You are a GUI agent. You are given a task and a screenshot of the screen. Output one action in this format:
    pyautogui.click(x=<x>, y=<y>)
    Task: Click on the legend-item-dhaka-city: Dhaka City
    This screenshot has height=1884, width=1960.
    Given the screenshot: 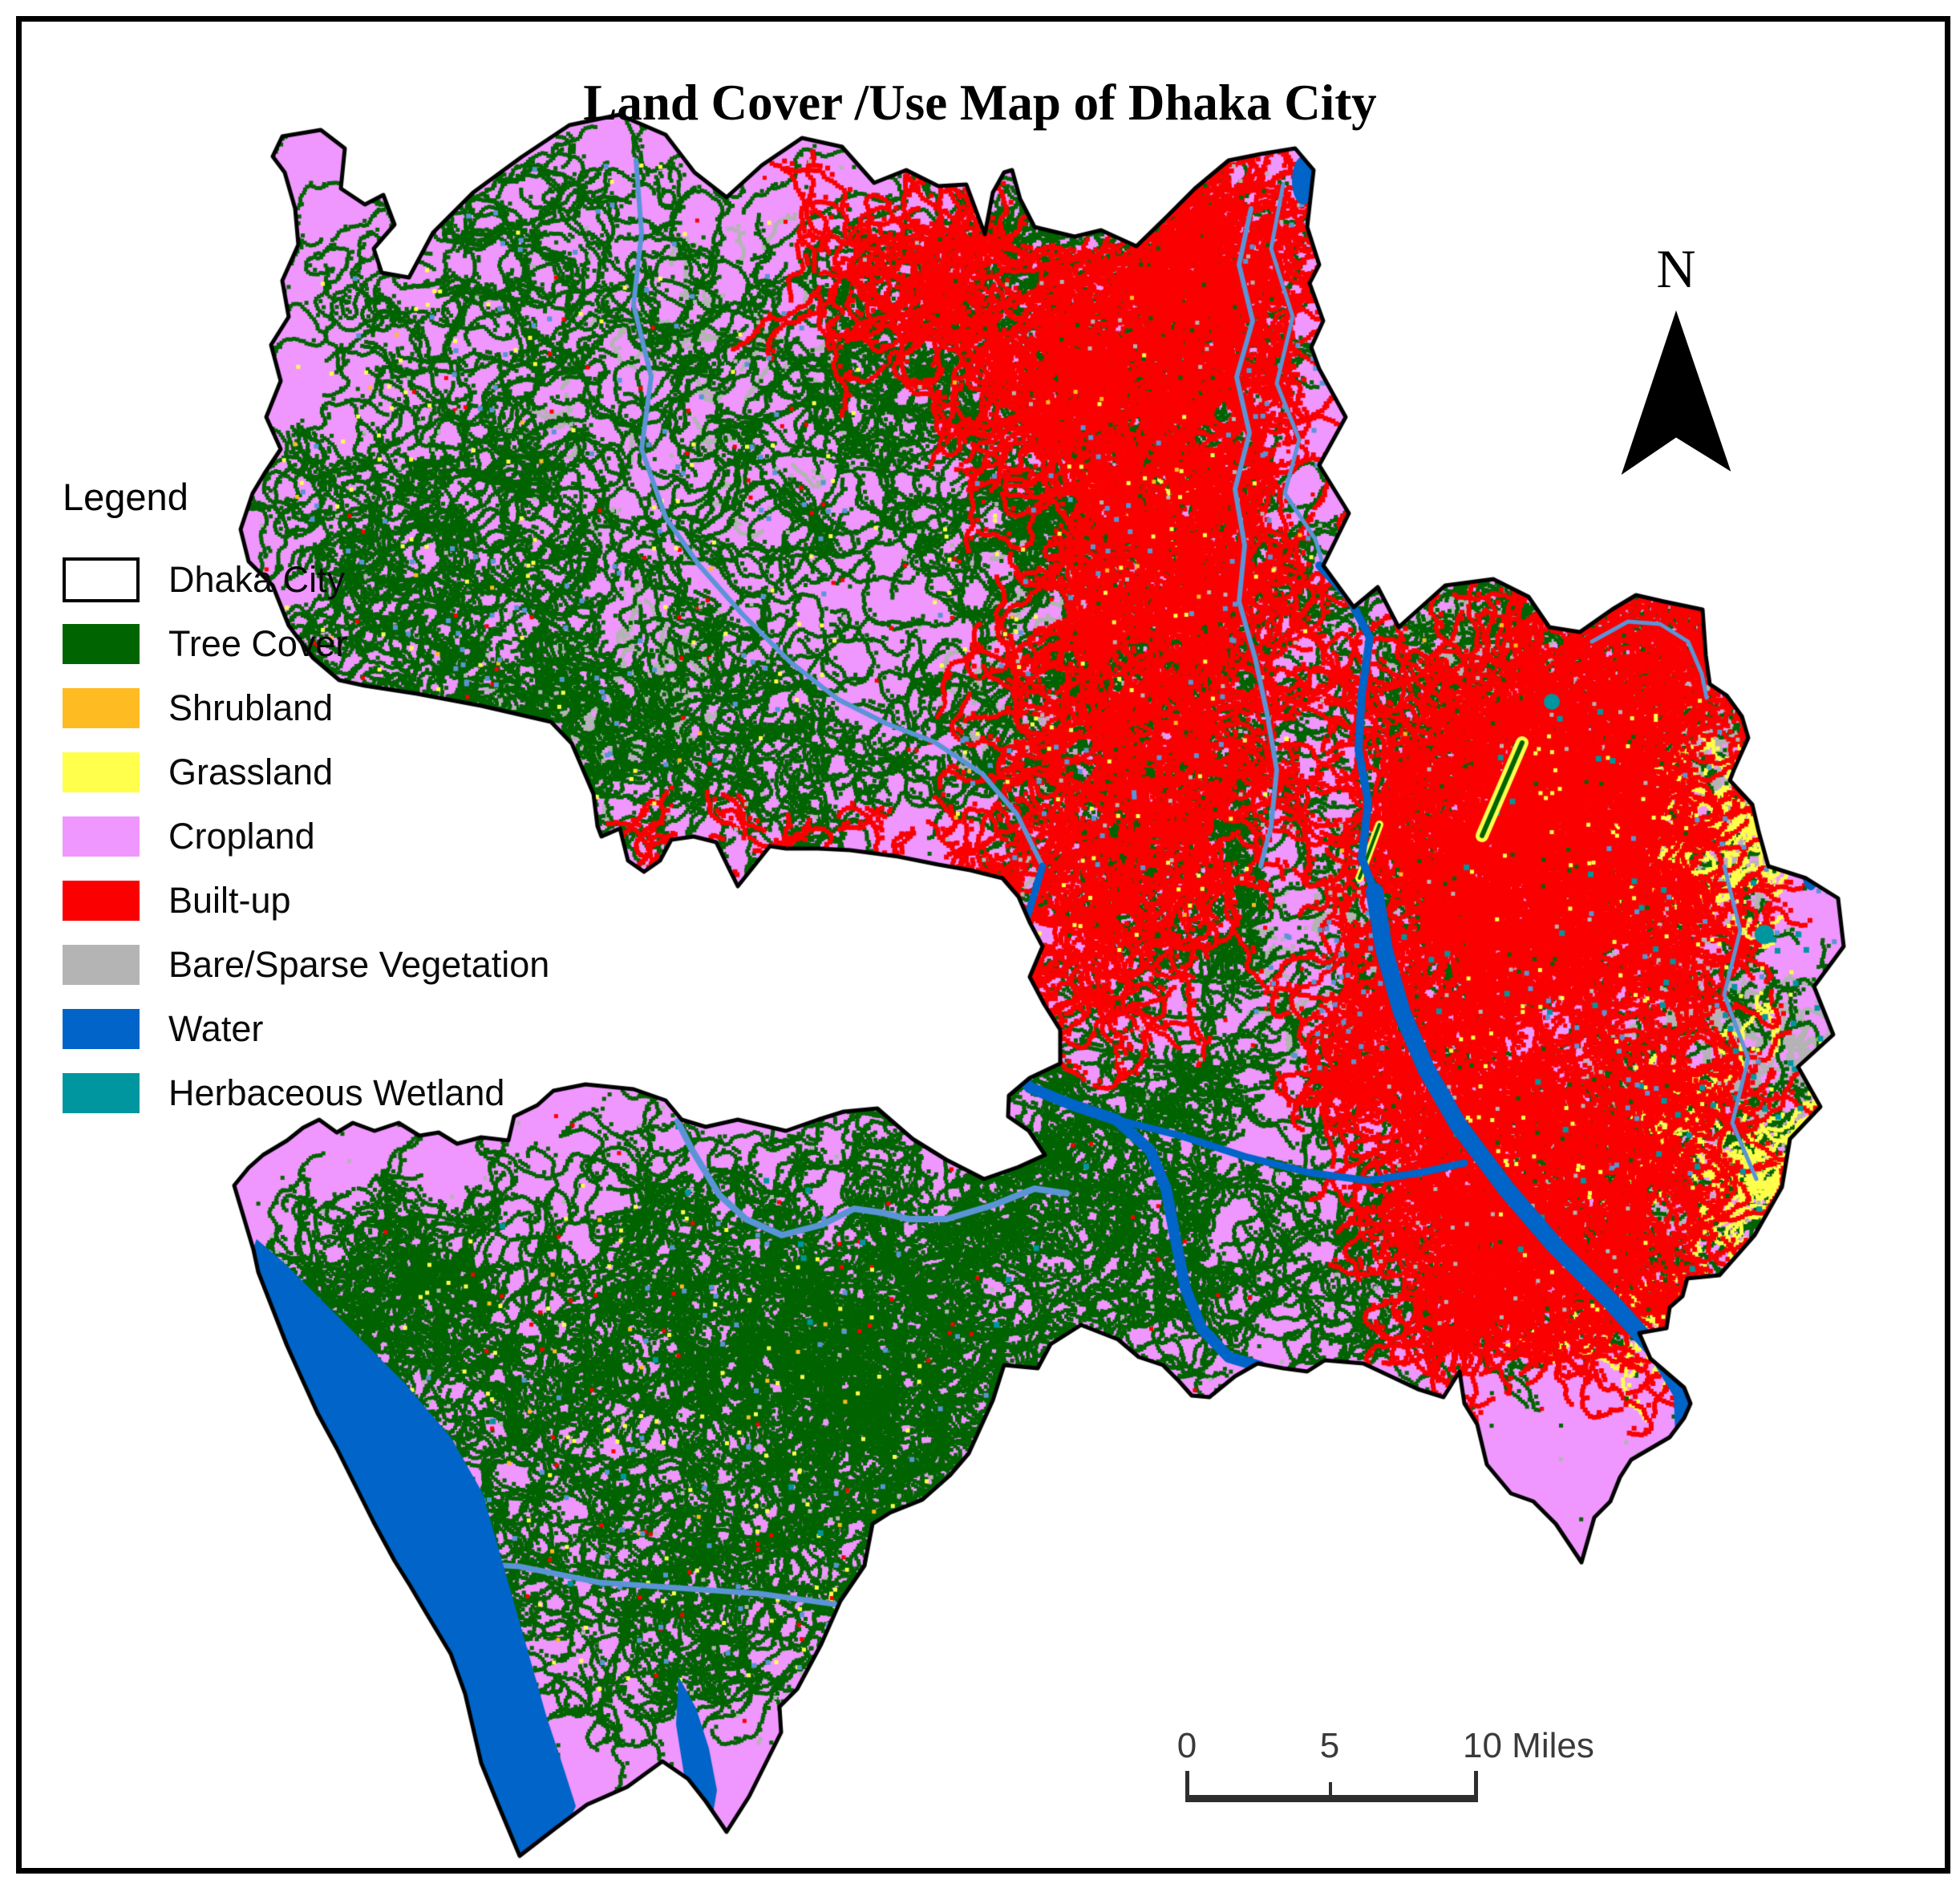 What is the action you would take?
    pyautogui.click(x=306, y=580)
    